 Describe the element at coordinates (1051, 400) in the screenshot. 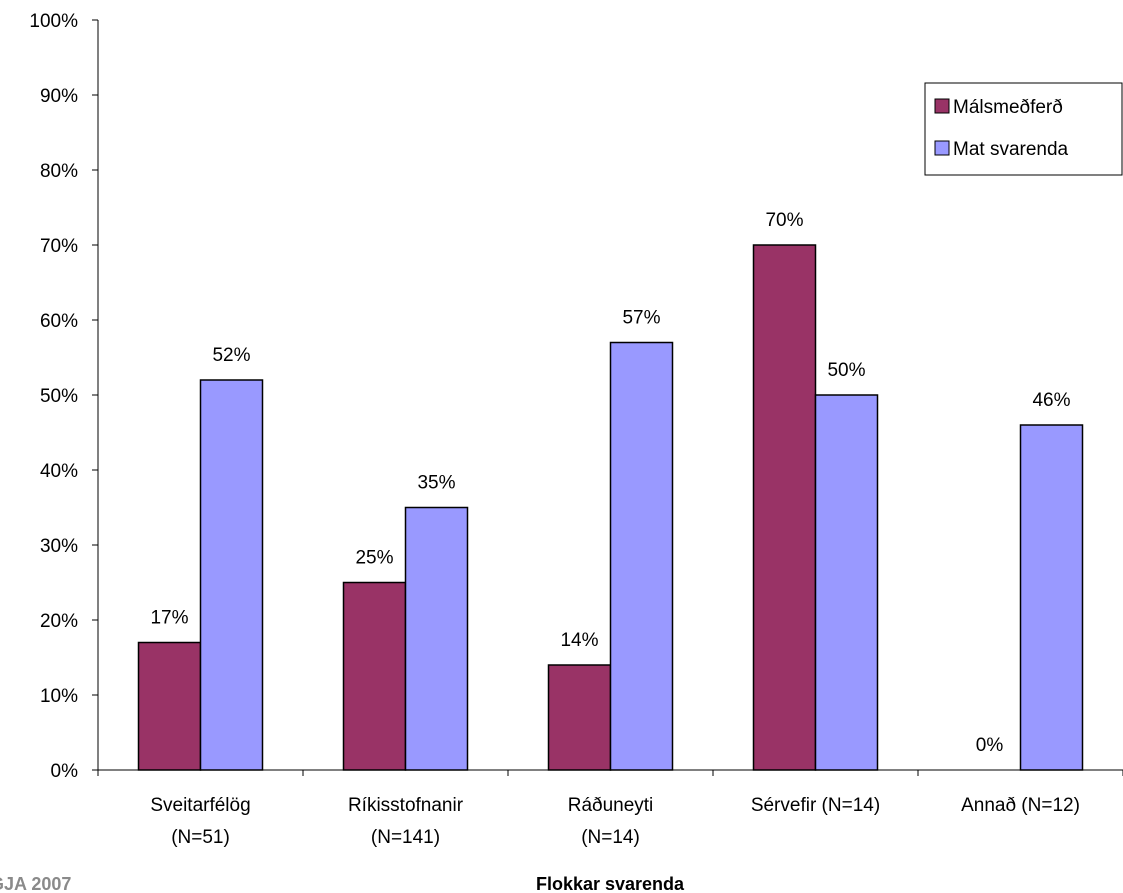

I see `data-label: 46%` at that location.